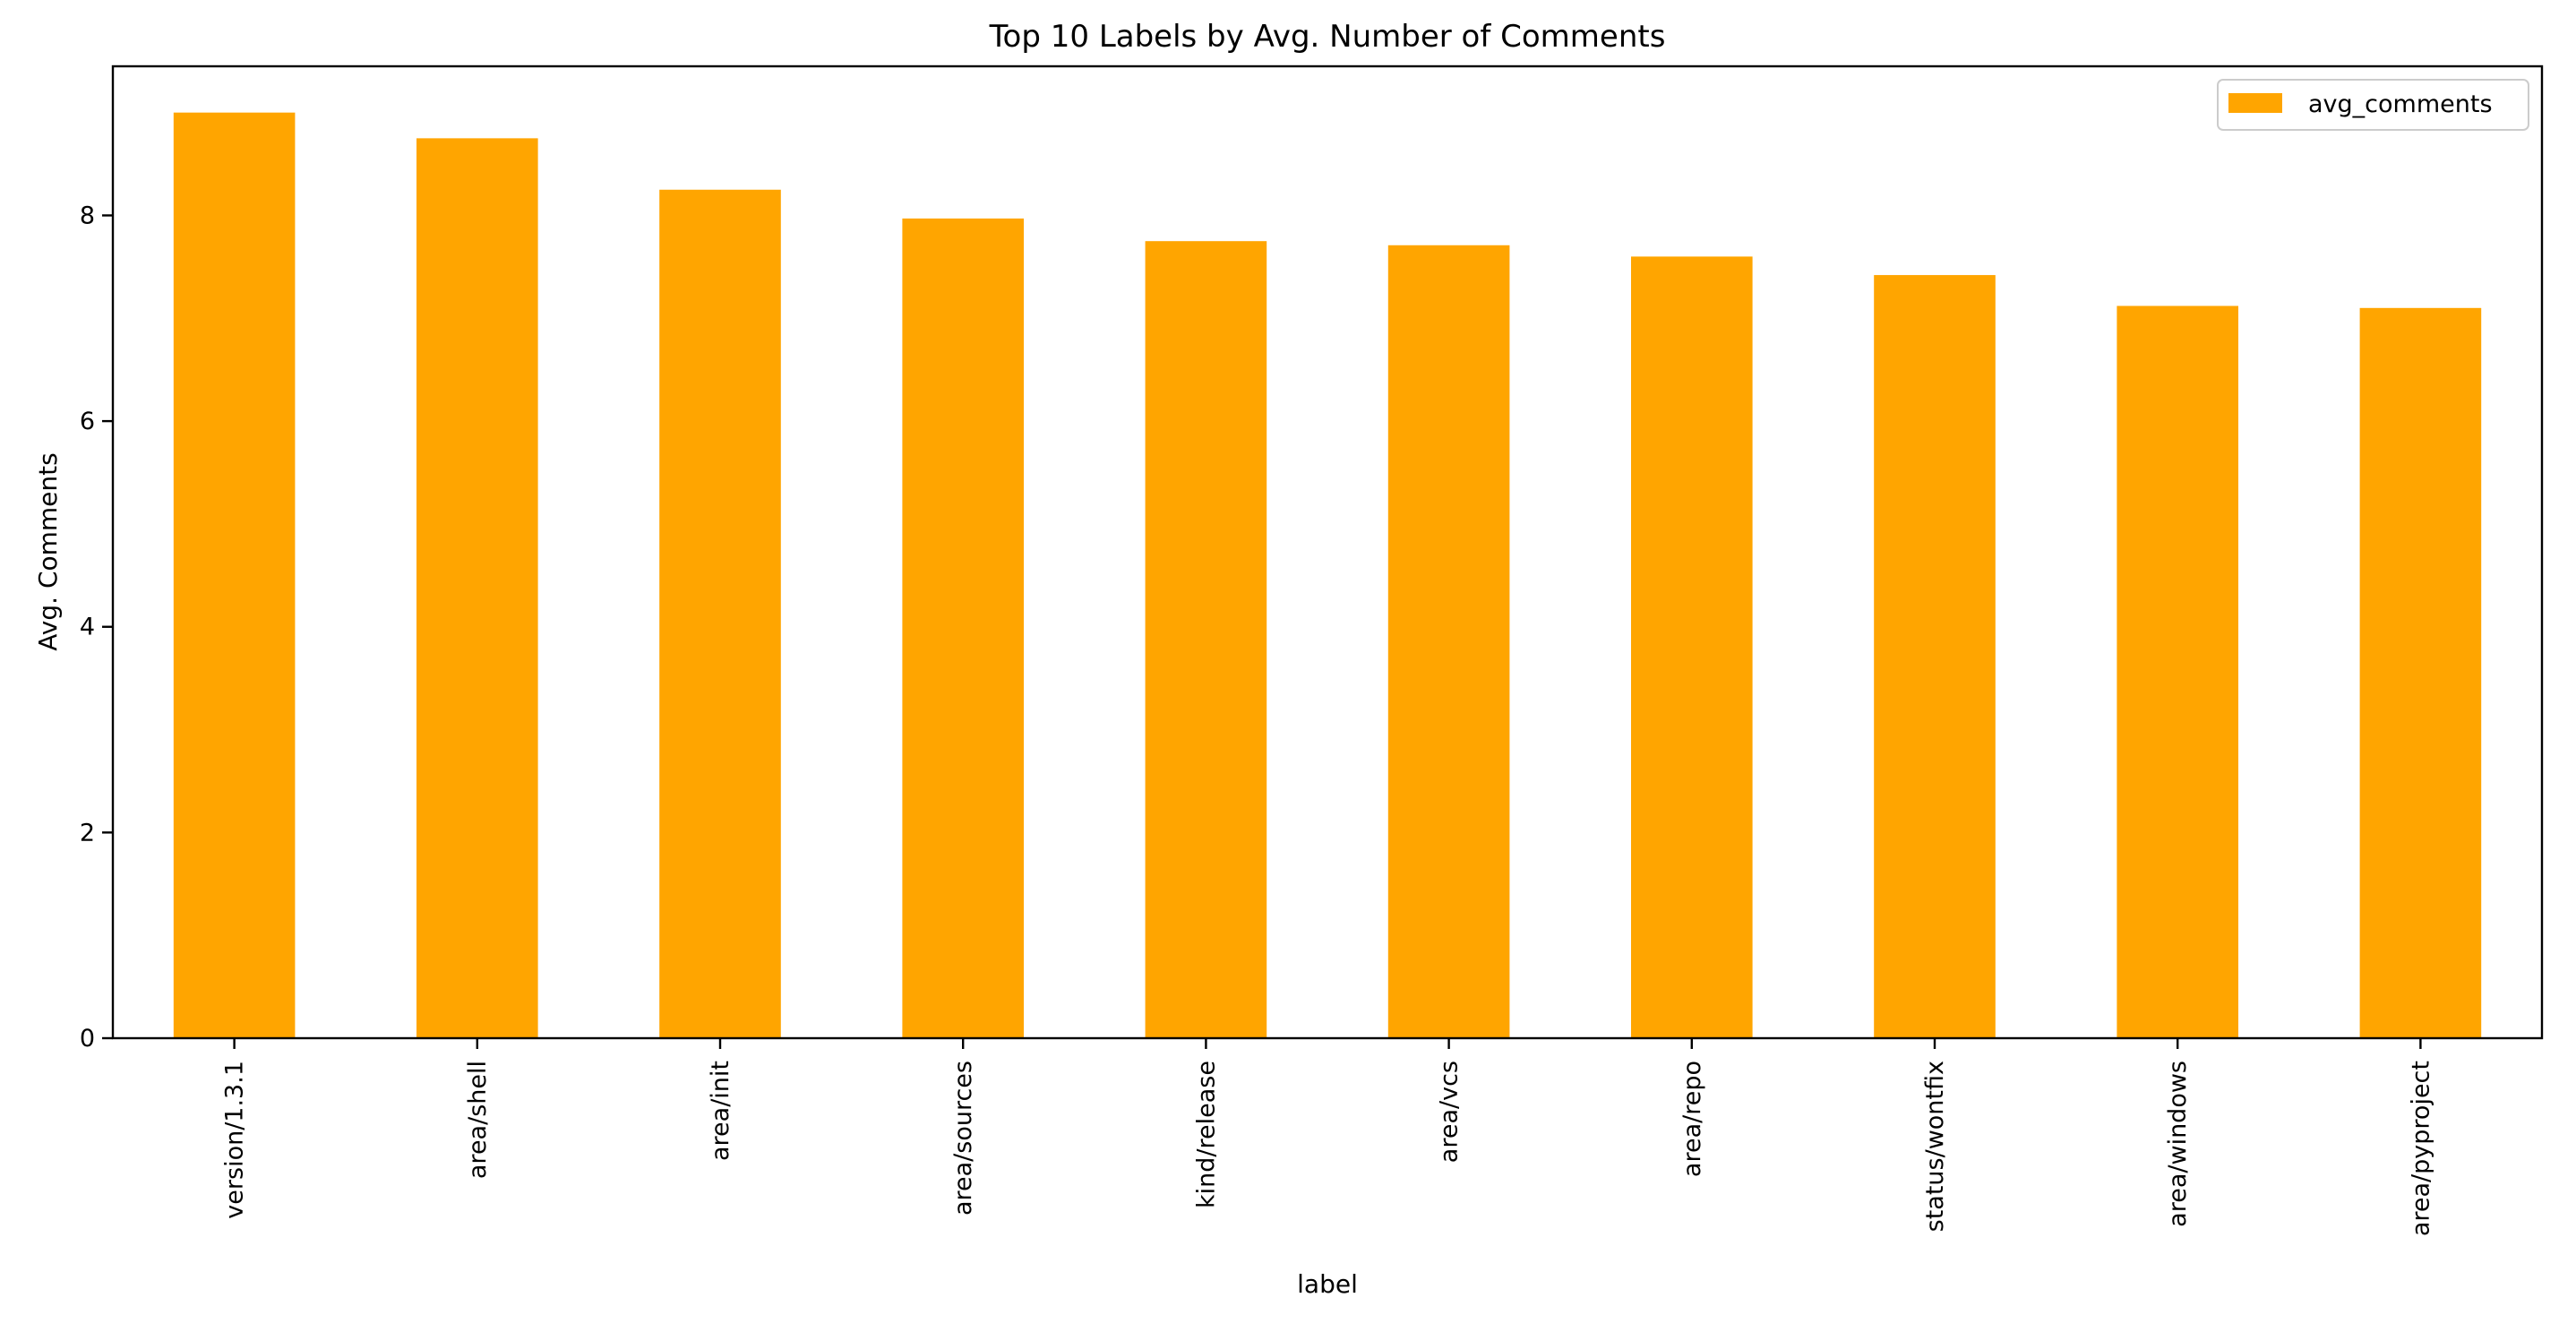 The width and height of the screenshot is (2576, 1332). Describe the element at coordinates (1692, 647) in the screenshot. I see `bar-area-repo` at that location.